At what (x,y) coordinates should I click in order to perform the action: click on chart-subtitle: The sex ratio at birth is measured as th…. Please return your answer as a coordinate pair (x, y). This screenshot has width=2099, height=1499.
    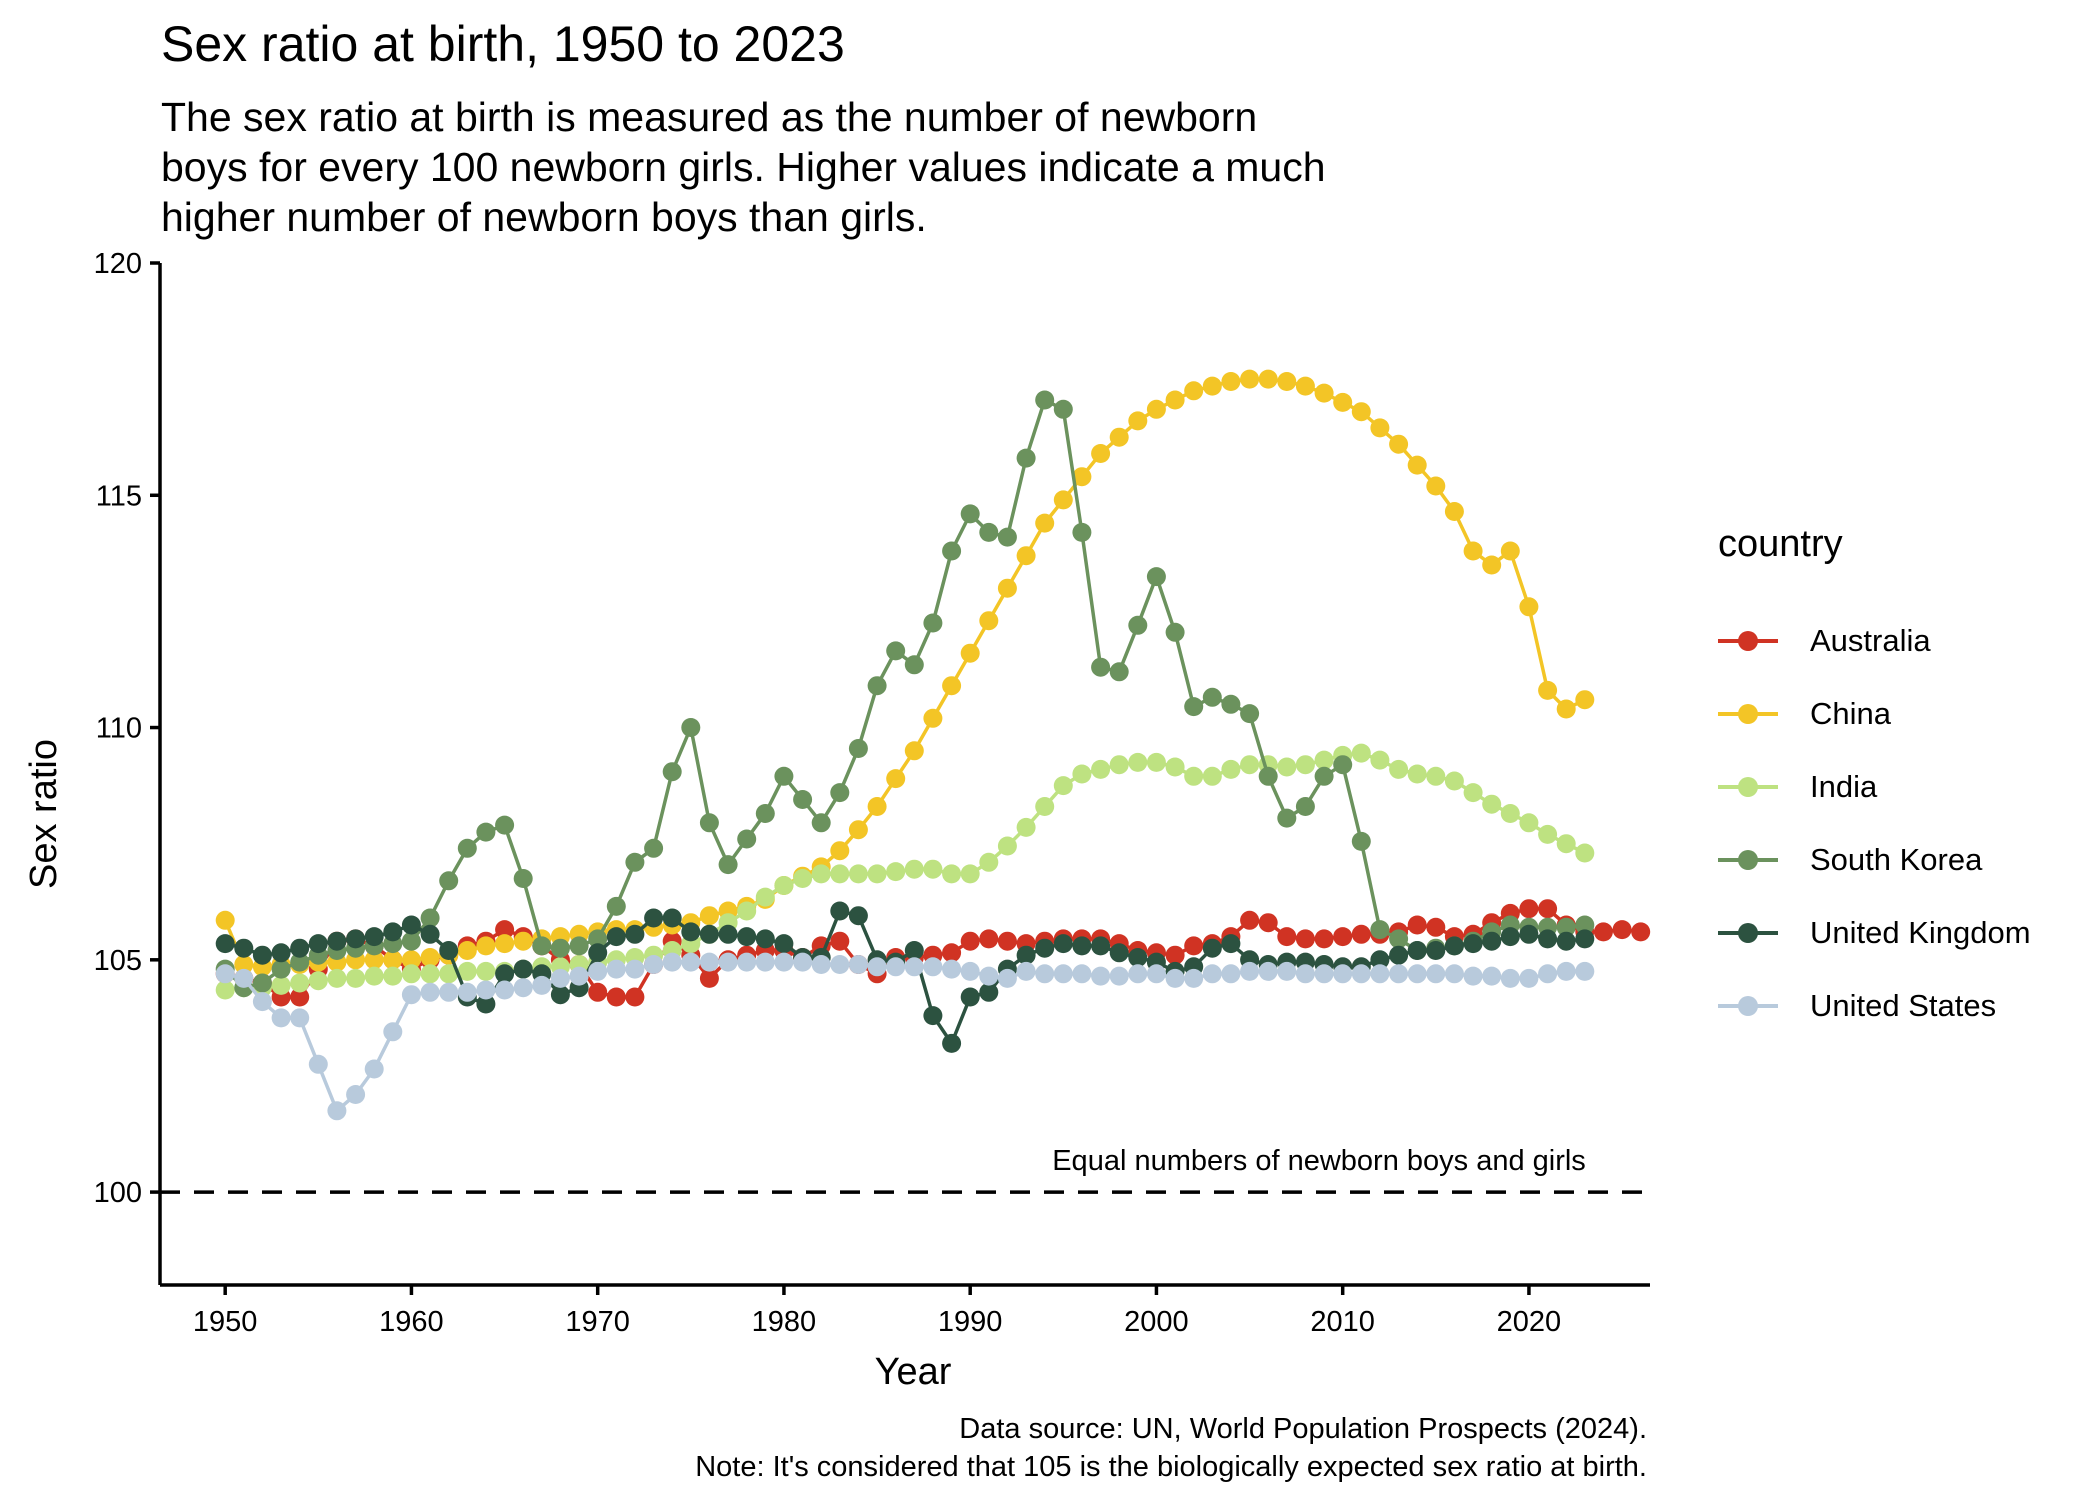
    Looking at the image, I should click on (861, 167).